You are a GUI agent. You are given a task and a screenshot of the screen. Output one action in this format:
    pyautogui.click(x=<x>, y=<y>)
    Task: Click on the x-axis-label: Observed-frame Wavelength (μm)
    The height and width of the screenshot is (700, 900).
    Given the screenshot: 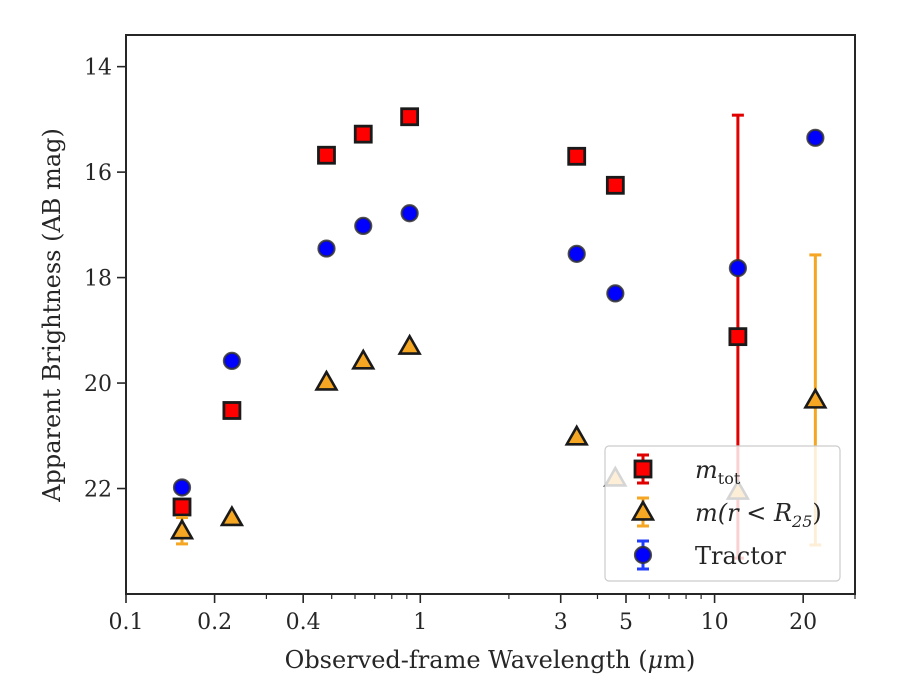 What is the action you would take?
    pyautogui.click(x=490, y=660)
    